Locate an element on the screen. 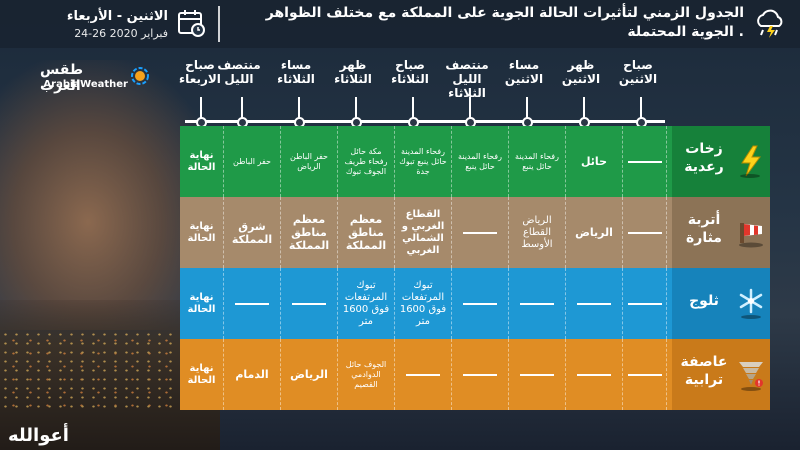 The image size is (800, 450). date-days: الاثنين - الأربعاء is located at coordinates (117, 16).